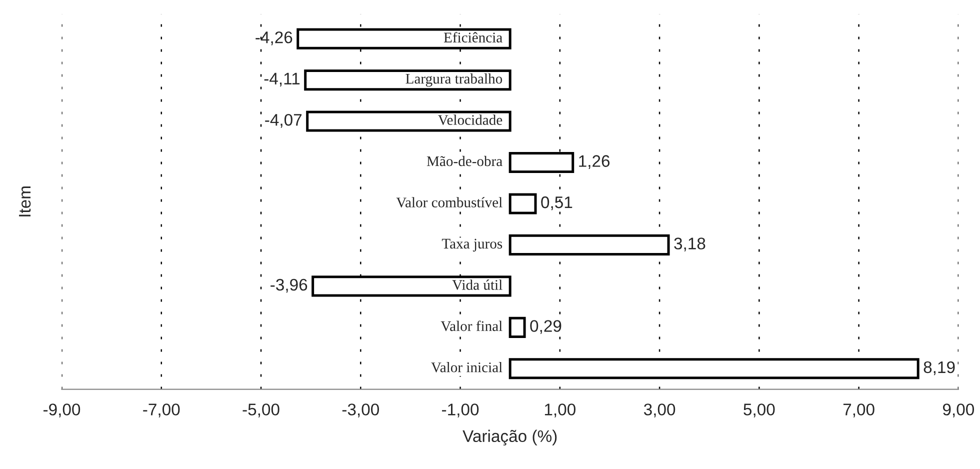 Image resolution: width=980 pixels, height=469 pixels. What do you see at coordinates (509, 438) in the screenshot?
I see `x-axis-title: Variação (%)` at bounding box center [509, 438].